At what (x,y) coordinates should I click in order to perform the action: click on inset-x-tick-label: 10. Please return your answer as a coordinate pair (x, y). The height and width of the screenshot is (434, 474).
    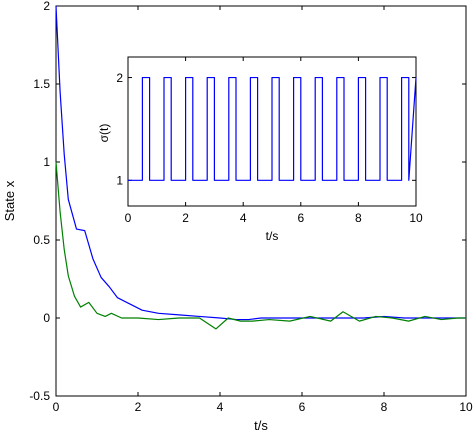
    Looking at the image, I should click on (416, 218).